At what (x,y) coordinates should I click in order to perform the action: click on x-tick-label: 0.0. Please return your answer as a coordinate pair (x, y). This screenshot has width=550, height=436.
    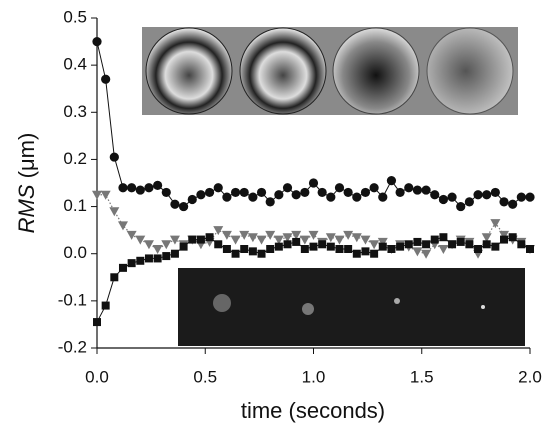
    Looking at the image, I should click on (97, 376).